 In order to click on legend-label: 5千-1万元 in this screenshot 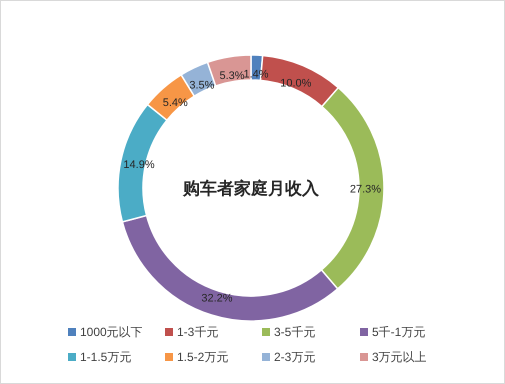, I will do `click(399, 332)`.